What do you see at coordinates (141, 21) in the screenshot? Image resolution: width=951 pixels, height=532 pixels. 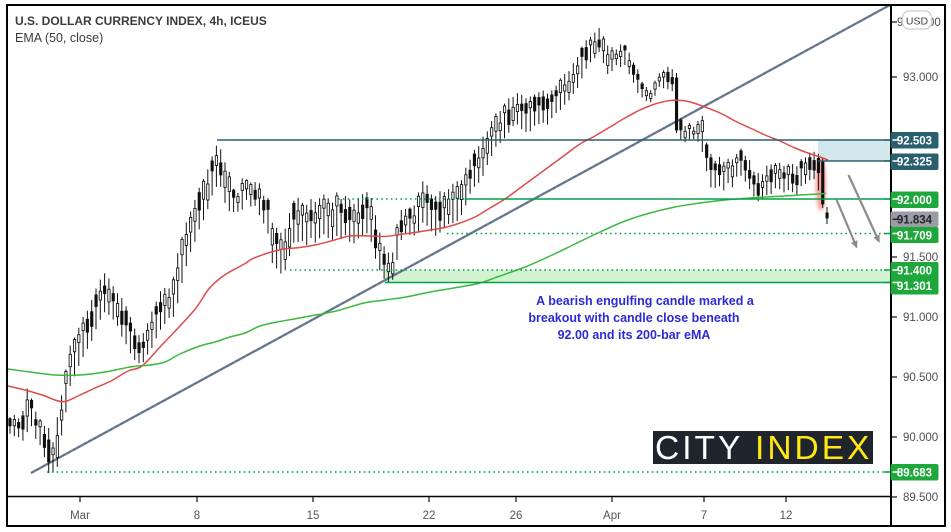 I see `svg-text:U.S. DOLLAR CURRENCY INDEX, 4h: U.S. DOLLAR CURRENCY INDEX, 4h, ICEUS` at bounding box center [141, 21].